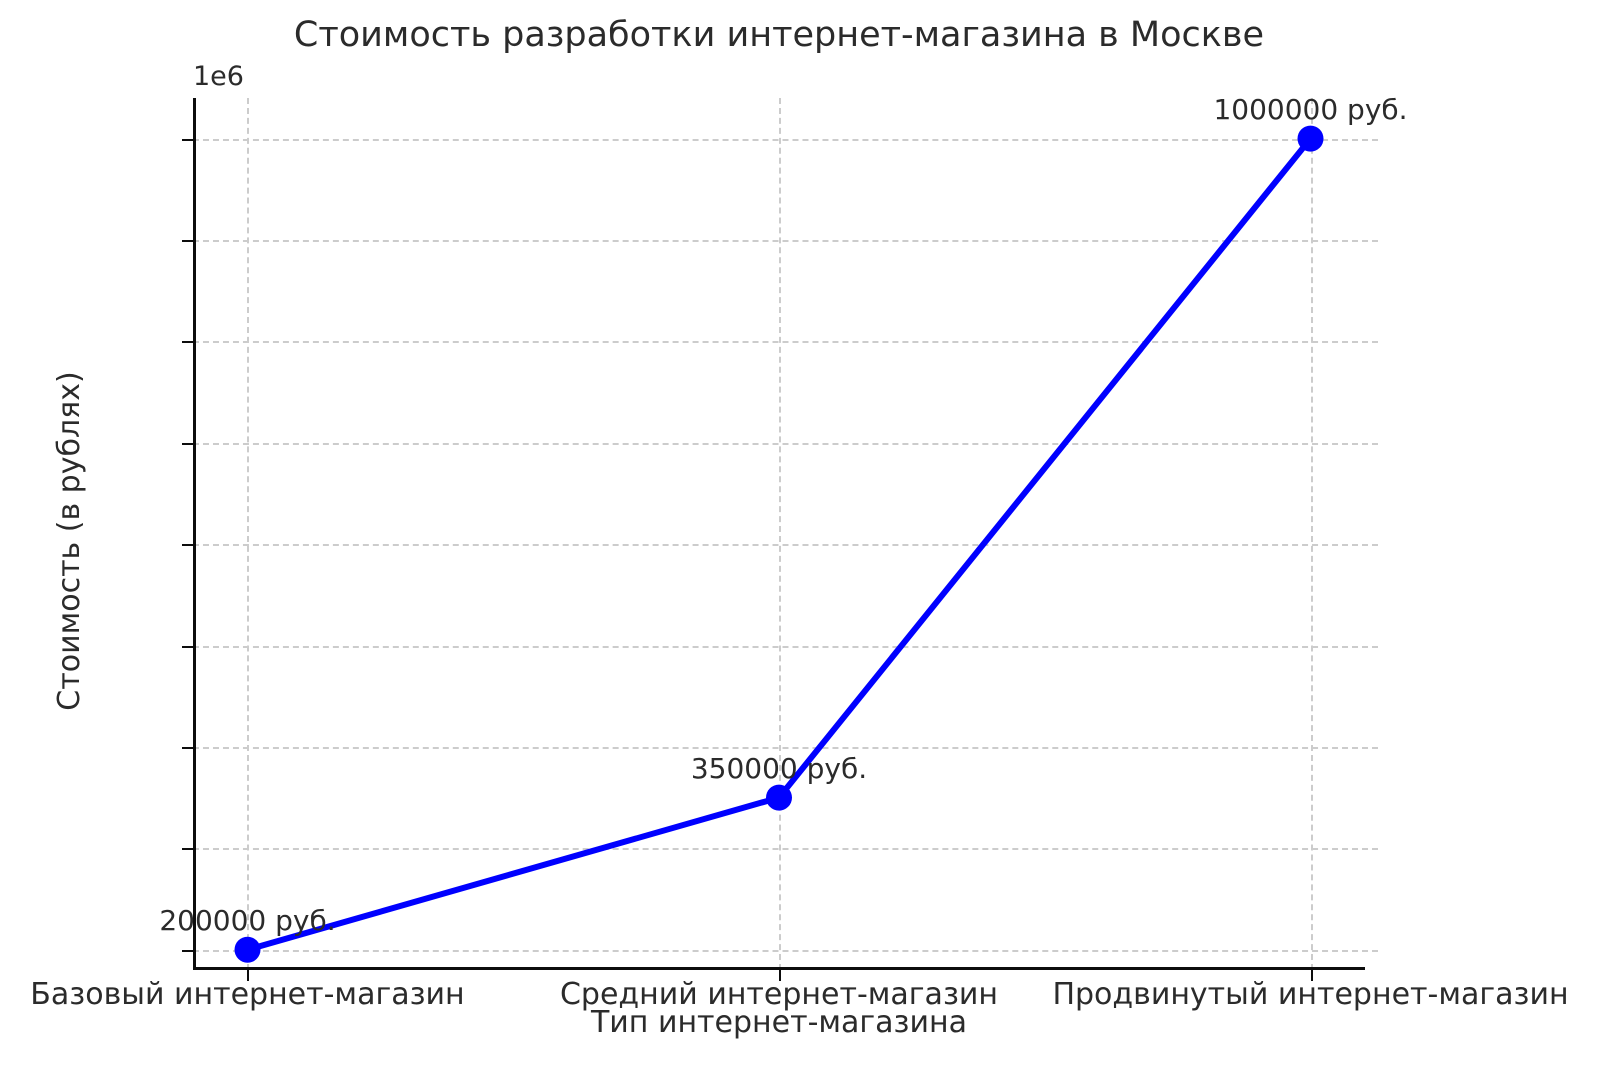 The image size is (1600, 1072). I want to click on x-axis-spine, so click(779, 968).